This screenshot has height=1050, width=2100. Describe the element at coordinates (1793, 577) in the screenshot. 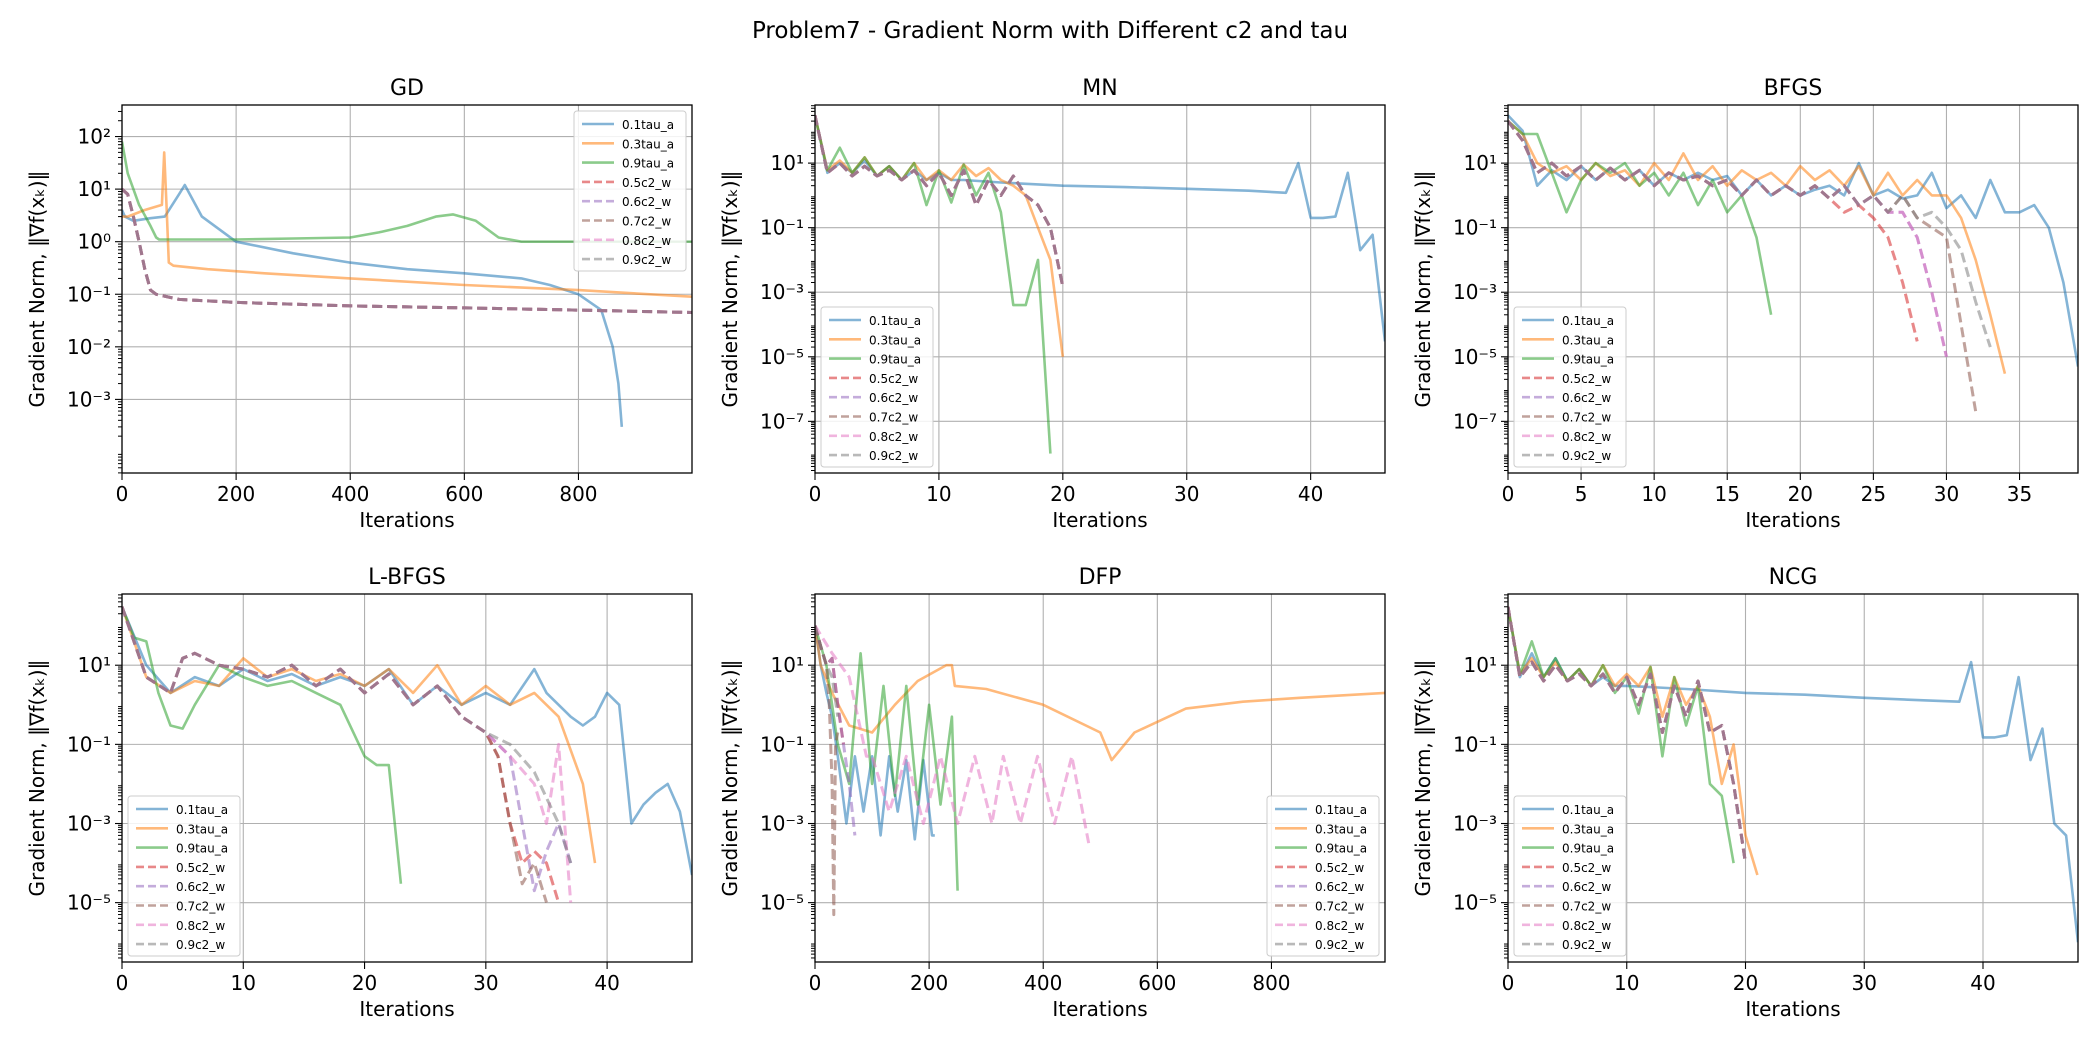

I see `subplot-title: NCG` at that location.